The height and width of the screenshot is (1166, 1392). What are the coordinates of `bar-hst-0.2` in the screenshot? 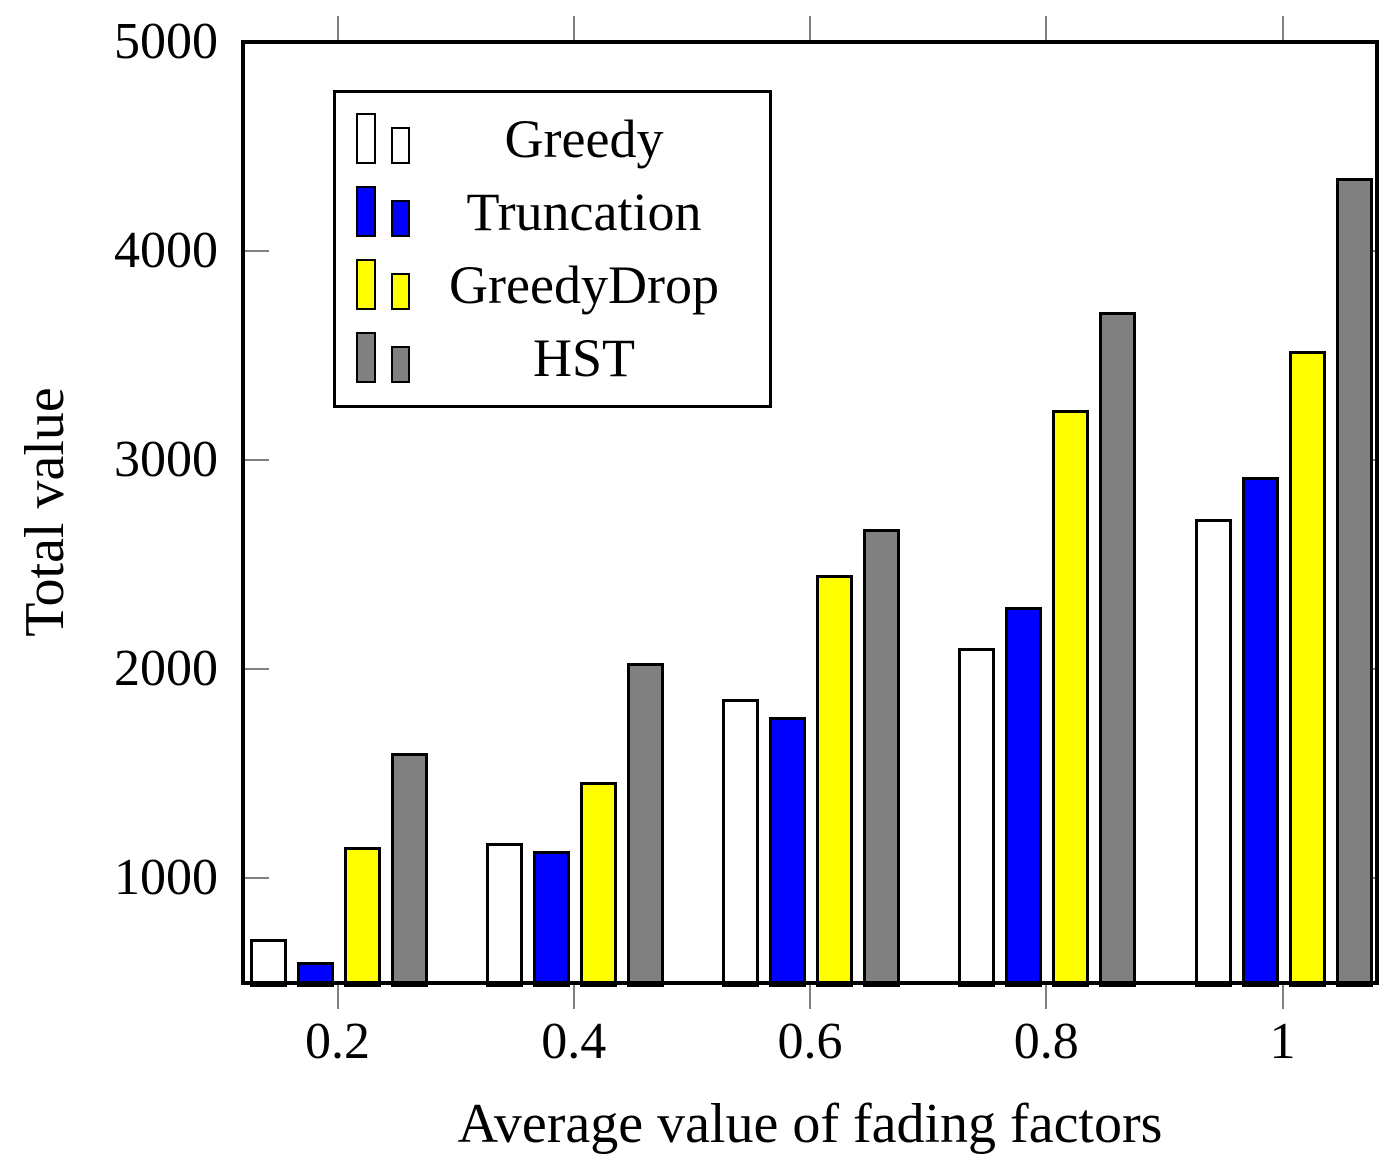 It's located at (409, 869).